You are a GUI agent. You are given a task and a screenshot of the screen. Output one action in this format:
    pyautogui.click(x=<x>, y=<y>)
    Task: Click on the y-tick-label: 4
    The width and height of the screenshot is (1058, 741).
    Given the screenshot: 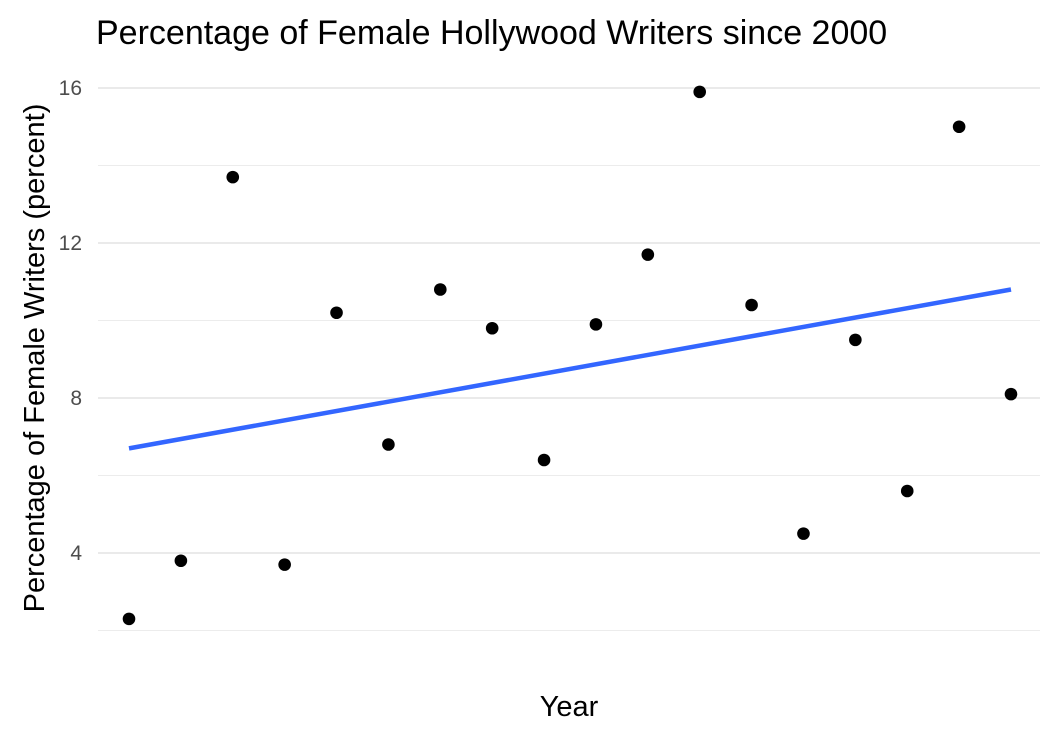 What is the action you would take?
    pyautogui.click(x=76, y=553)
    